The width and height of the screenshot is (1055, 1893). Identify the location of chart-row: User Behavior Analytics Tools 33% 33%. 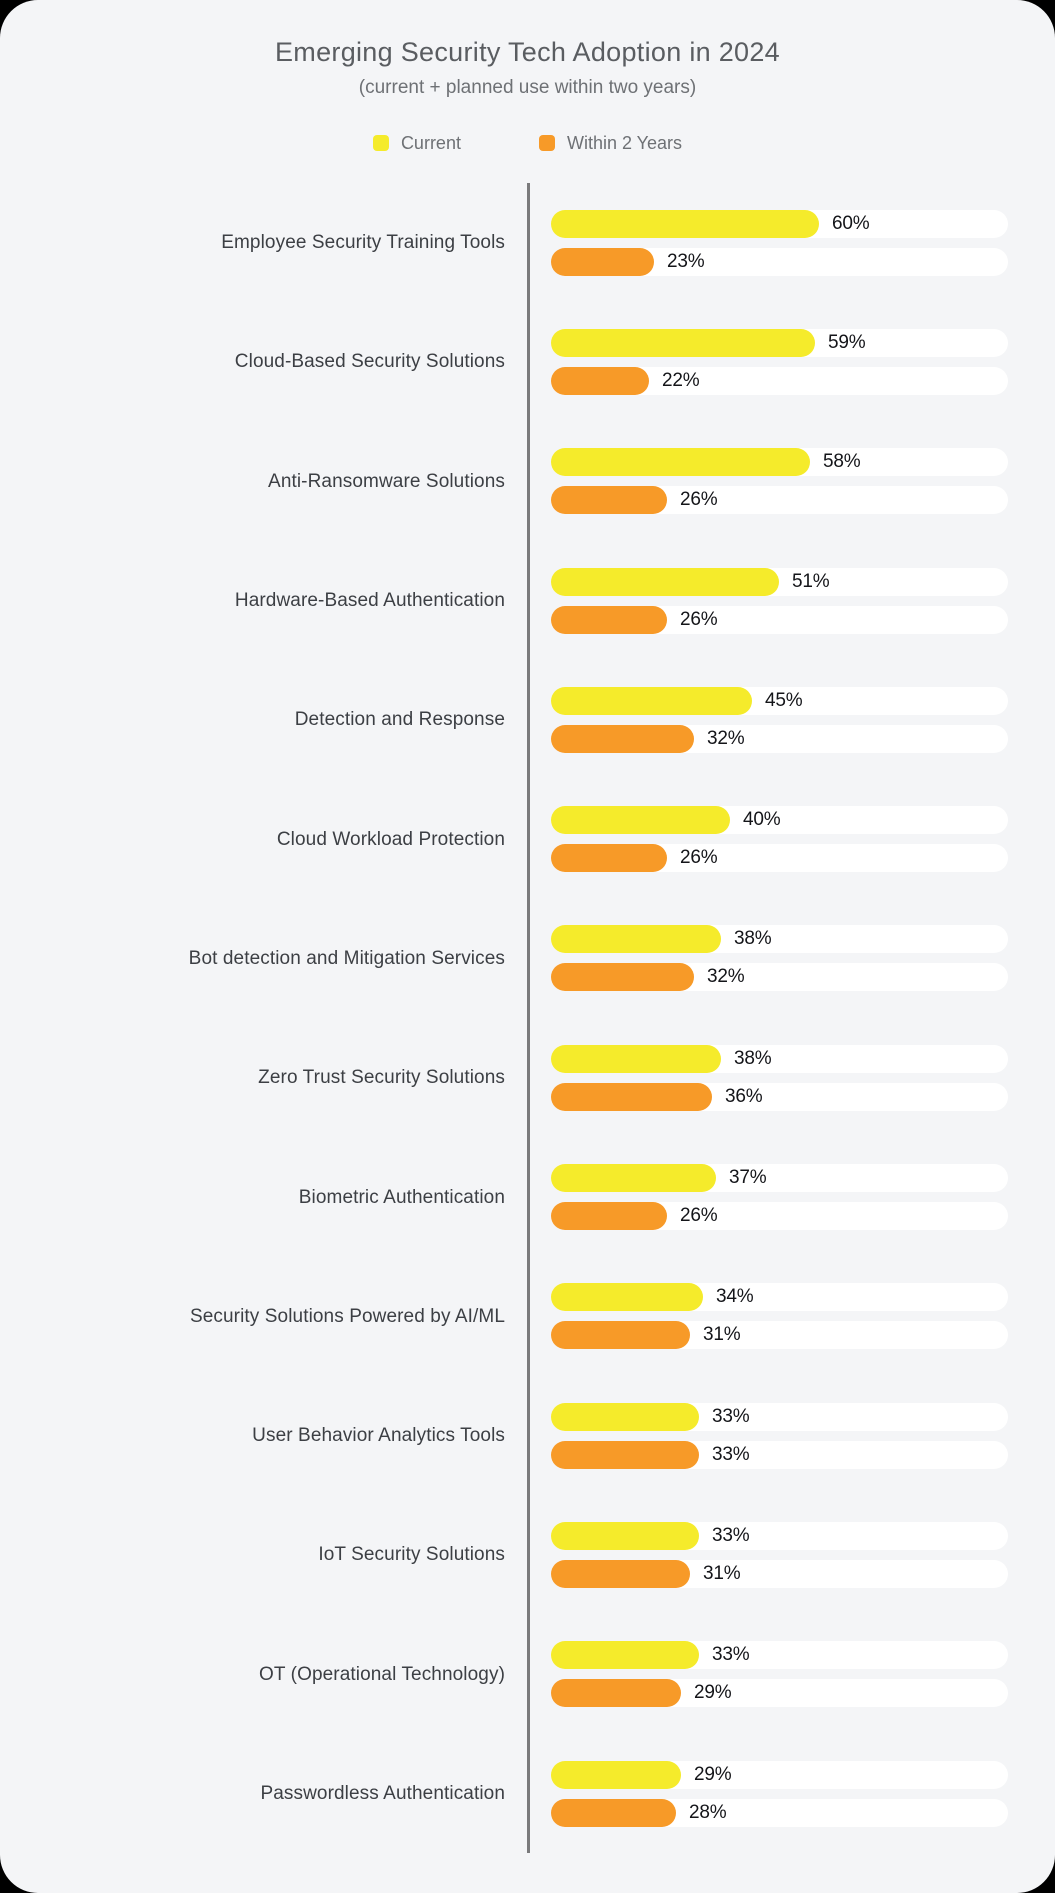
(527, 1435).